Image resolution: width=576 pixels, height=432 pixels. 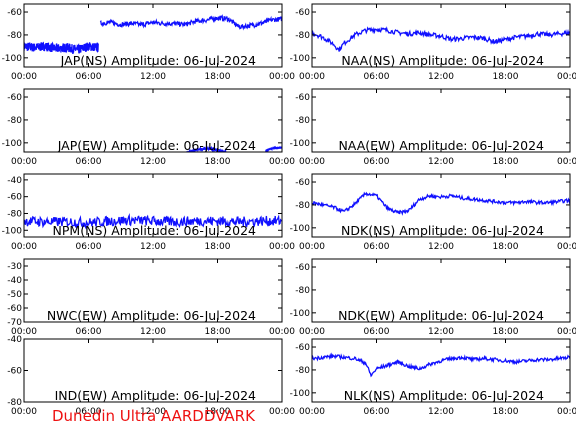 What do you see at coordinates (158, 60) in the screenshot?
I see `chart-title: JAP(NS) Amplitude: 06-Jul-2024` at bounding box center [158, 60].